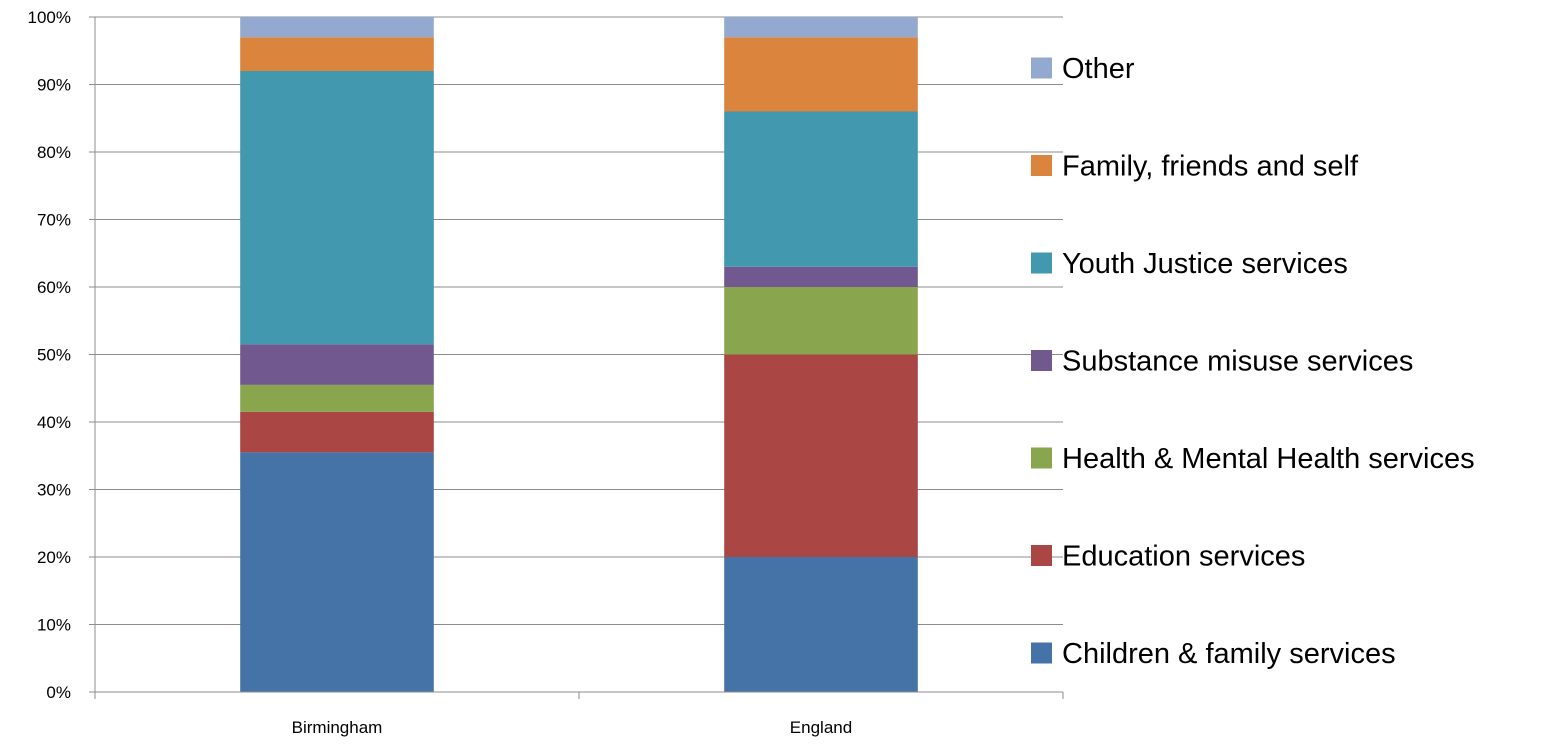 The width and height of the screenshot is (1567, 745). What do you see at coordinates (58, 692) in the screenshot?
I see `y-tick-label: 0%` at bounding box center [58, 692].